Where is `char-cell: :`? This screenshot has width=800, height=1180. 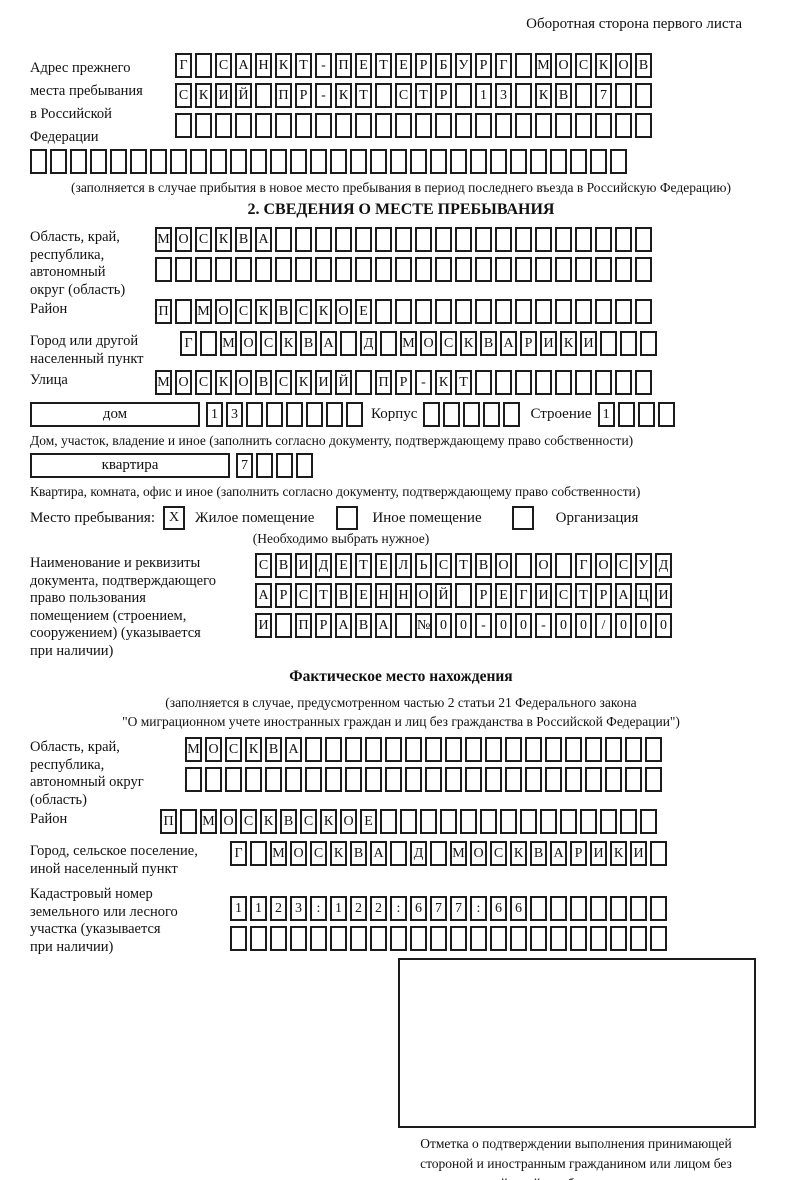 char-cell: : is located at coordinates (478, 908).